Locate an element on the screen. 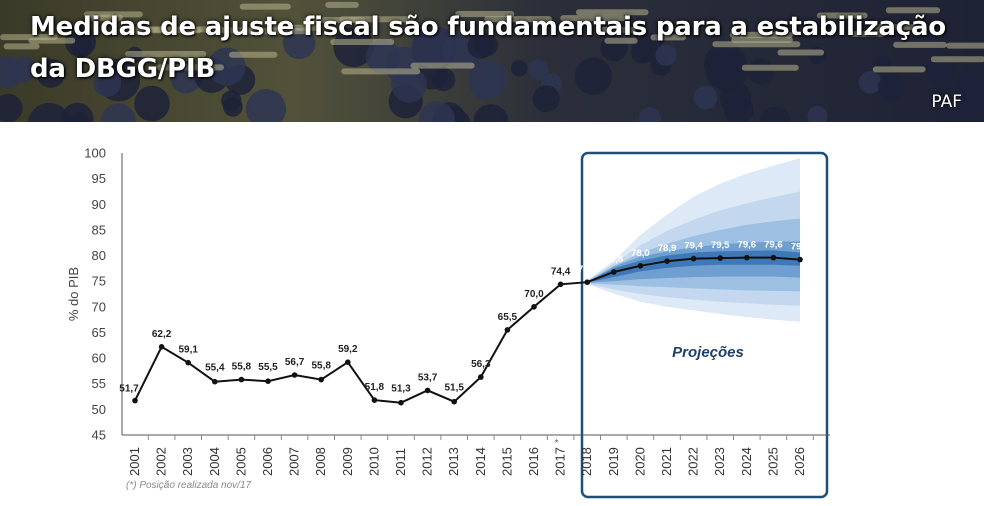 This screenshot has height=506, width=984. data-label: 70,0 is located at coordinates (534, 294).